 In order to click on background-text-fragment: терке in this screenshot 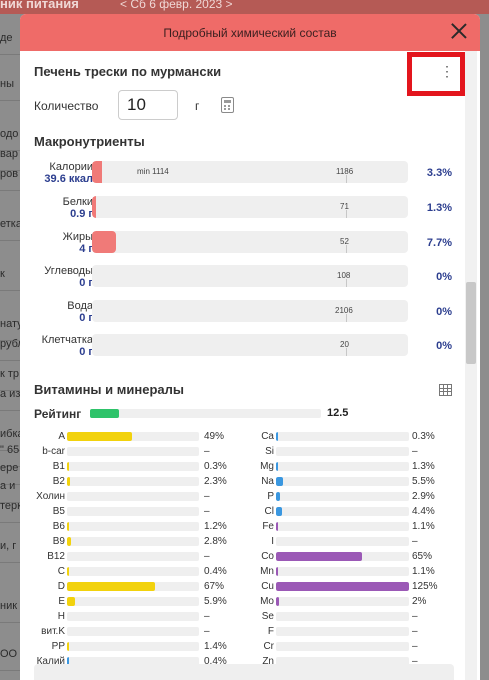, I will do `click(10, 506)`.